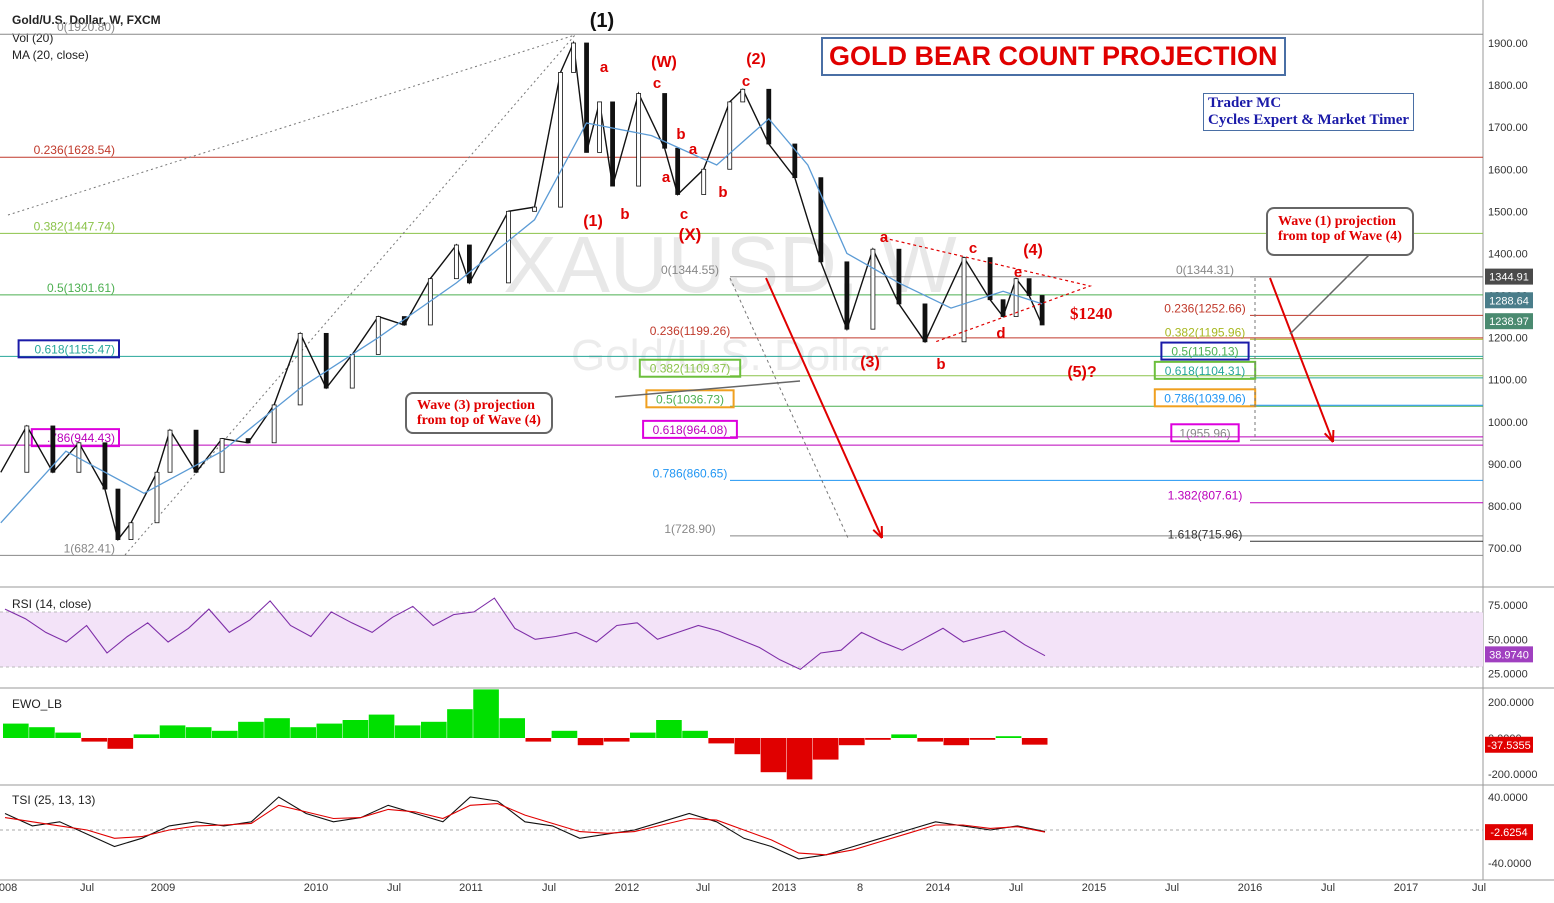  What do you see at coordinates (1508, 339) in the screenshot?
I see `price-axis-tick: 1200.00` at bounding box center [1508, 339].